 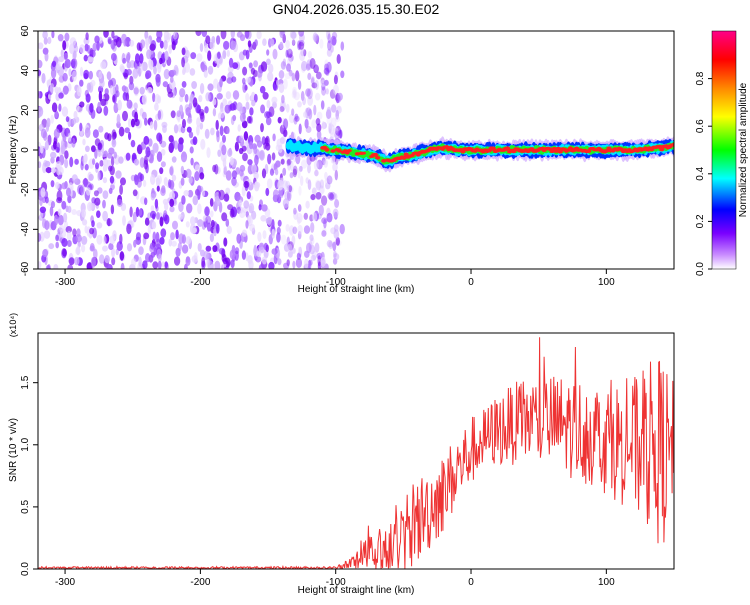 What do you see at coordinates (336, 582) in the screenshot?
I see `snr-x-tick-label: -100` at bounding box center [336, 582].